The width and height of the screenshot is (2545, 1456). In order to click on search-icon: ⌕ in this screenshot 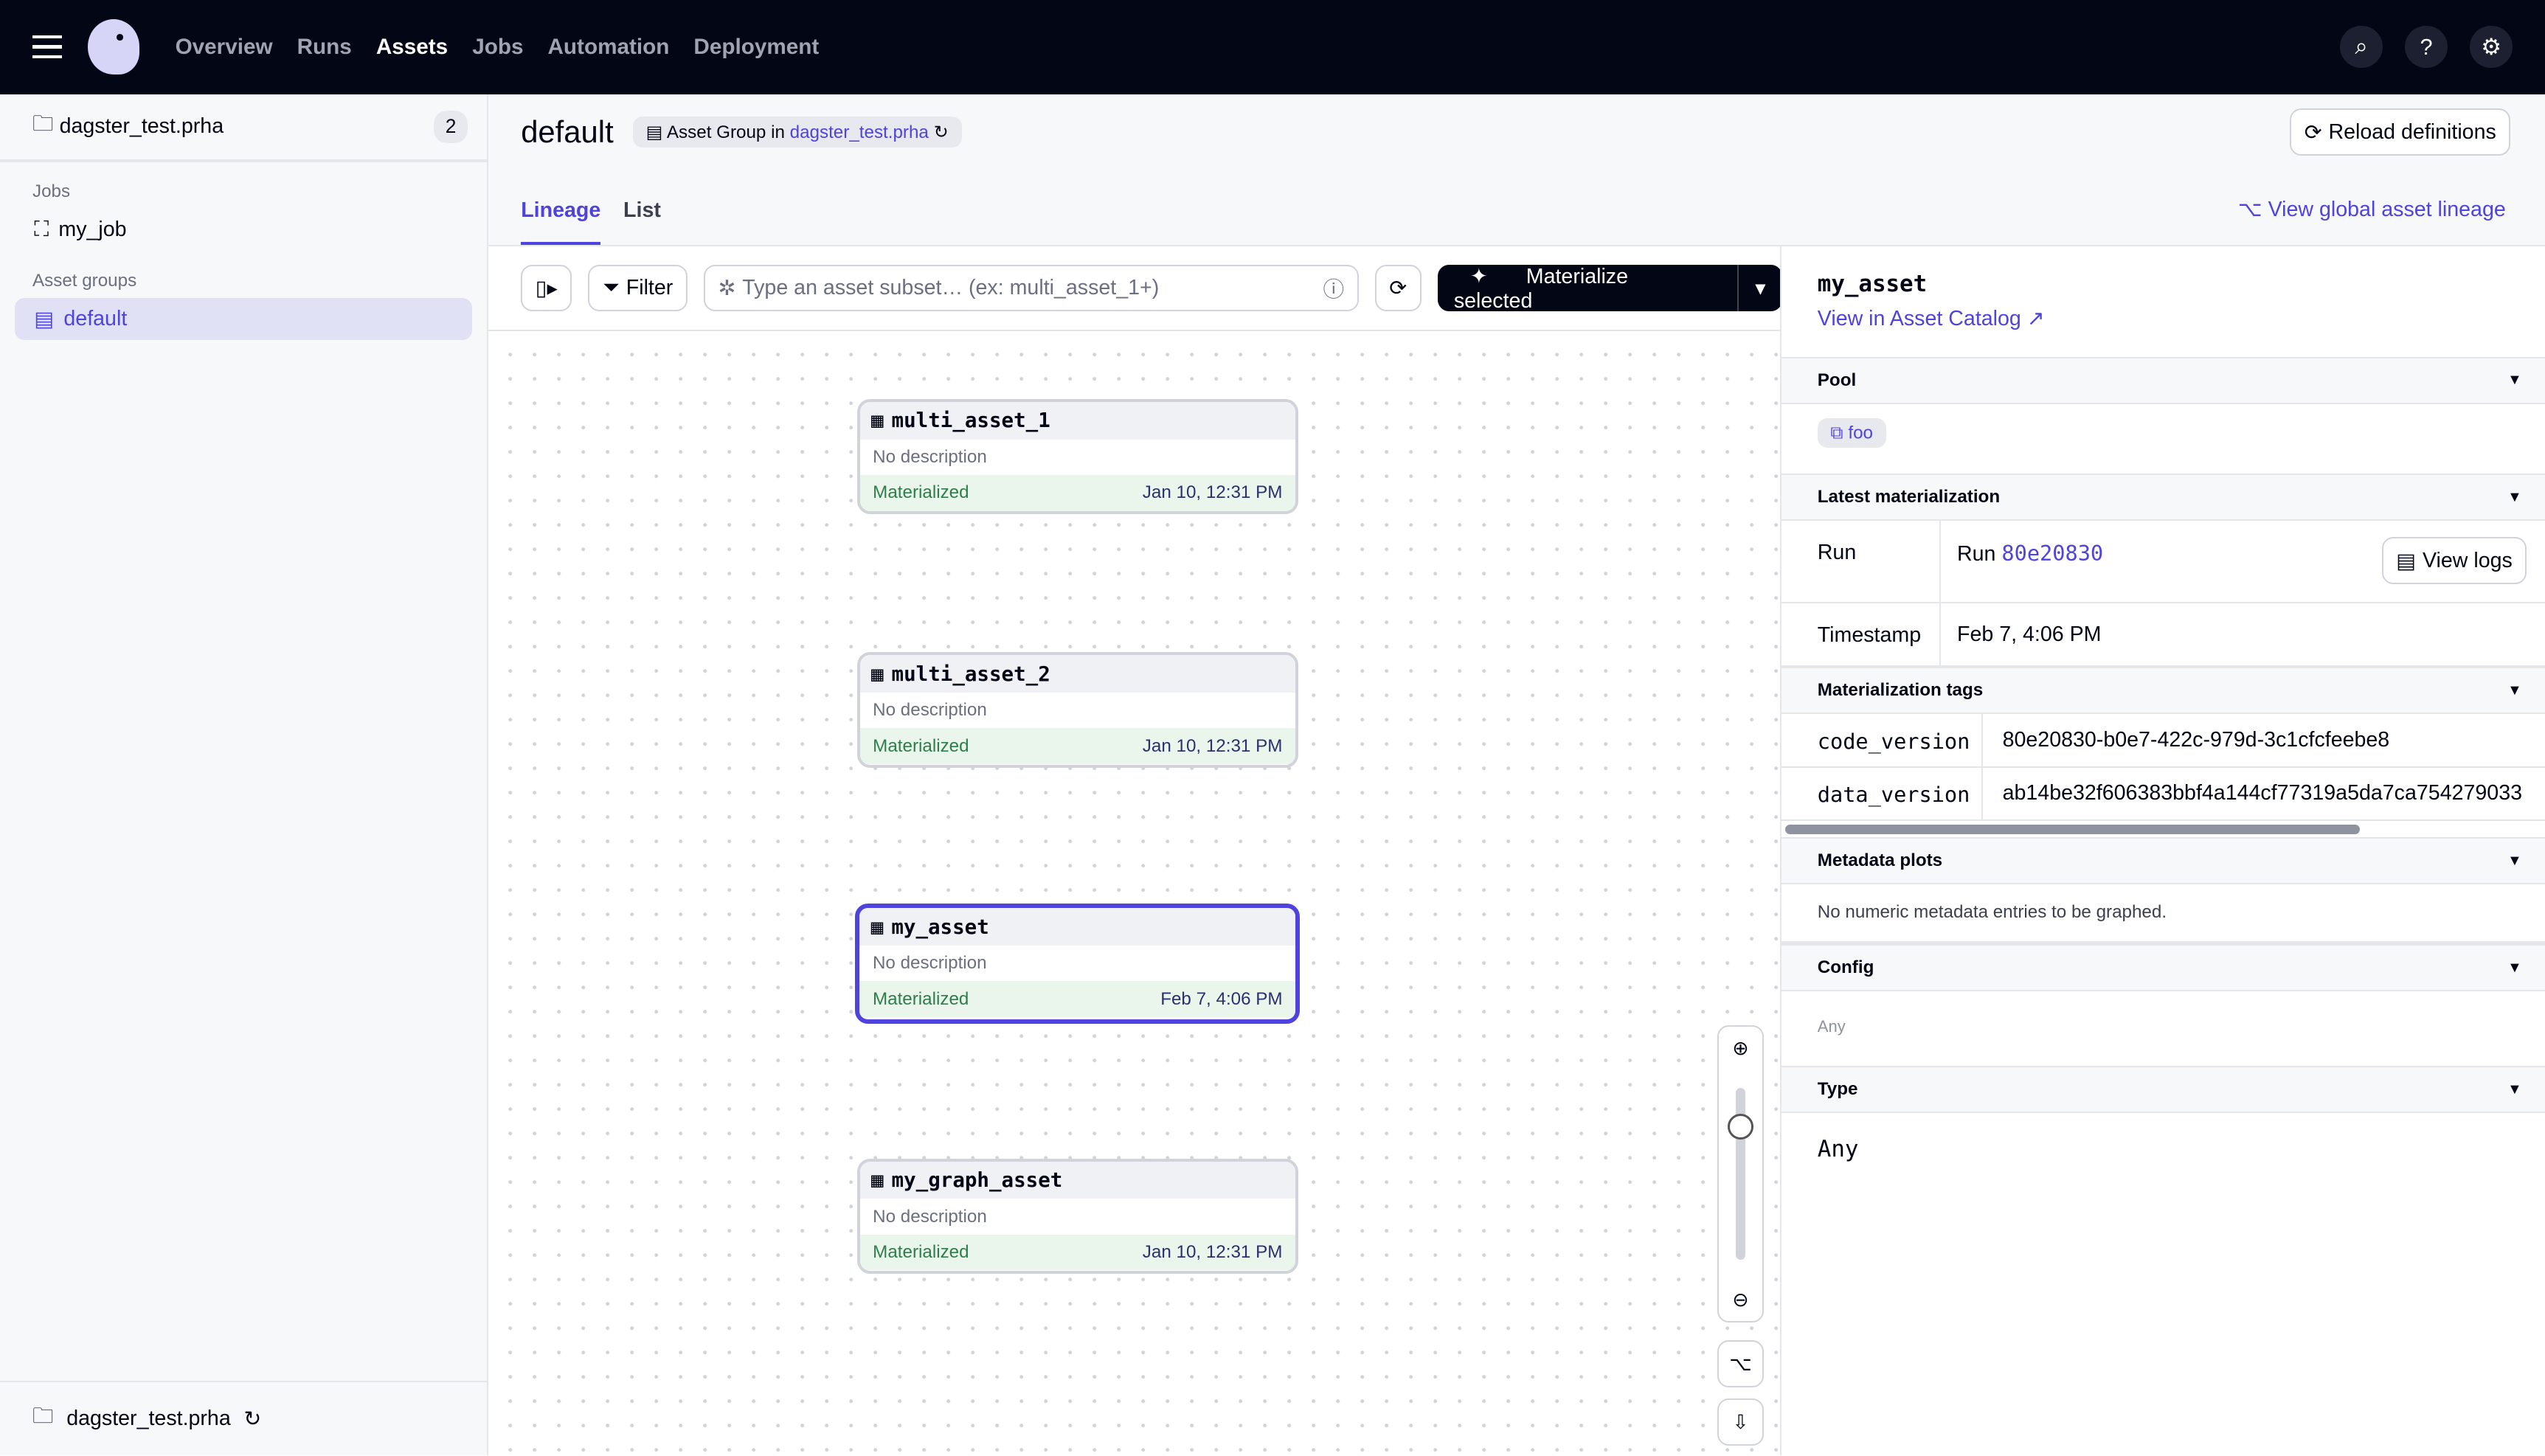, I will do `click(2362, 47)`.